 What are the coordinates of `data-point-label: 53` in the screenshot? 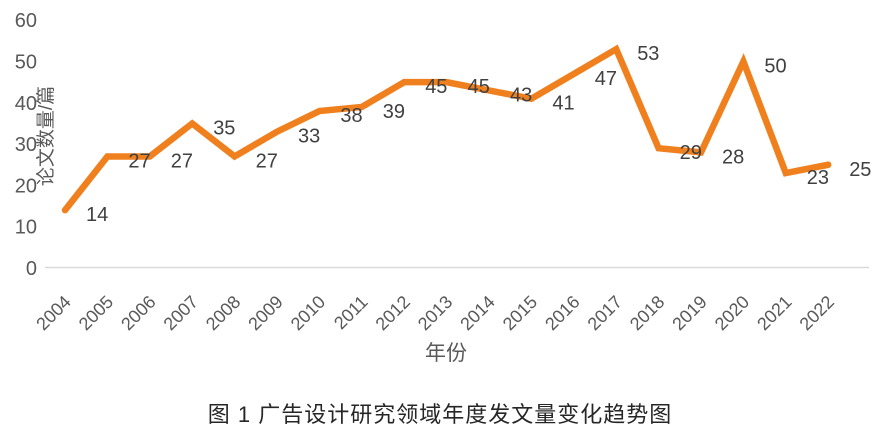 It's located at (648, 54).